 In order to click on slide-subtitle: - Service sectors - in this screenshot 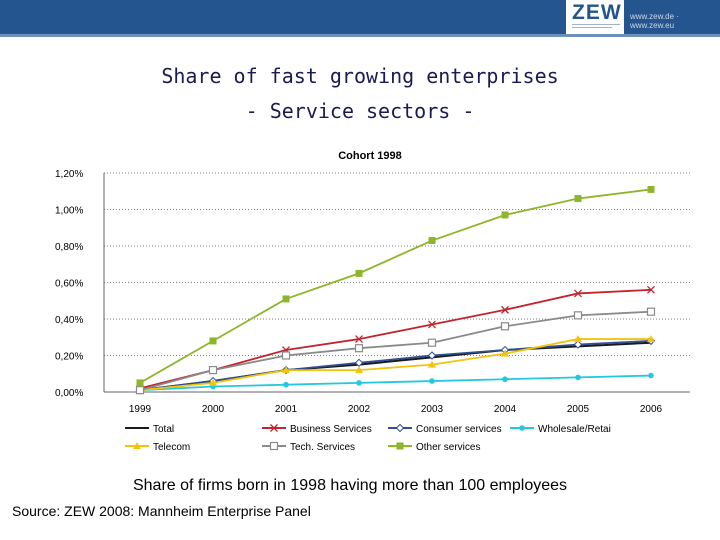, I will do `click(360, 111)`.